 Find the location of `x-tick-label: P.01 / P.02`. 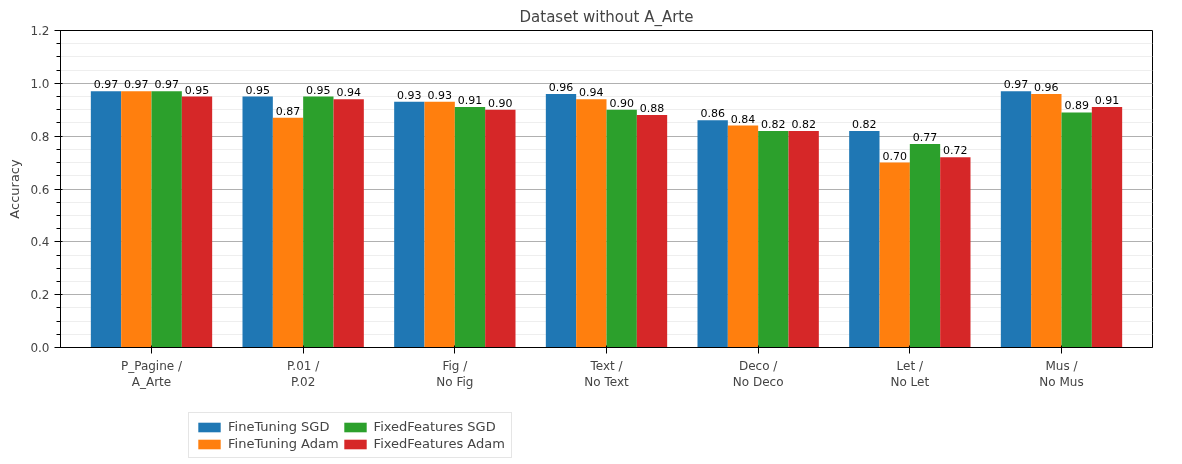

x-tick-label: P.01 / P.02 is located at coordinates (304, 374).